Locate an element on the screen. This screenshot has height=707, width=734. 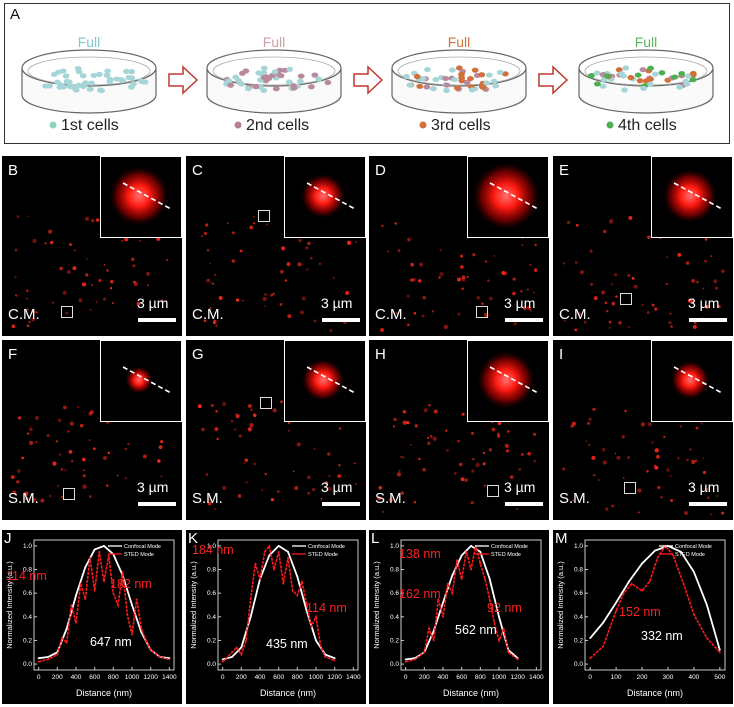
y-tick-label: 0.8 is located at coordinates (211, 570).